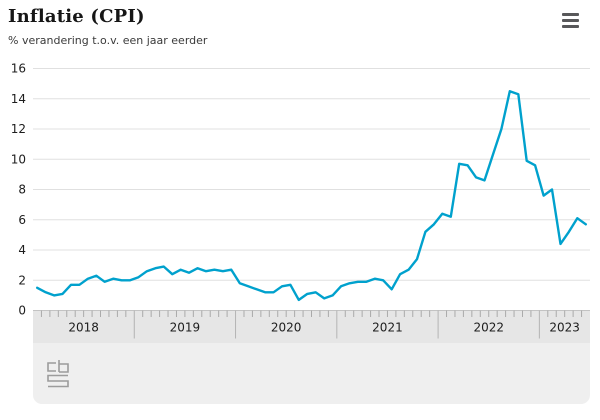  What do you see at coordinates (488, 328) in the screenshot?
I see `svg-text: 2022` at bounding box center [488, 328].